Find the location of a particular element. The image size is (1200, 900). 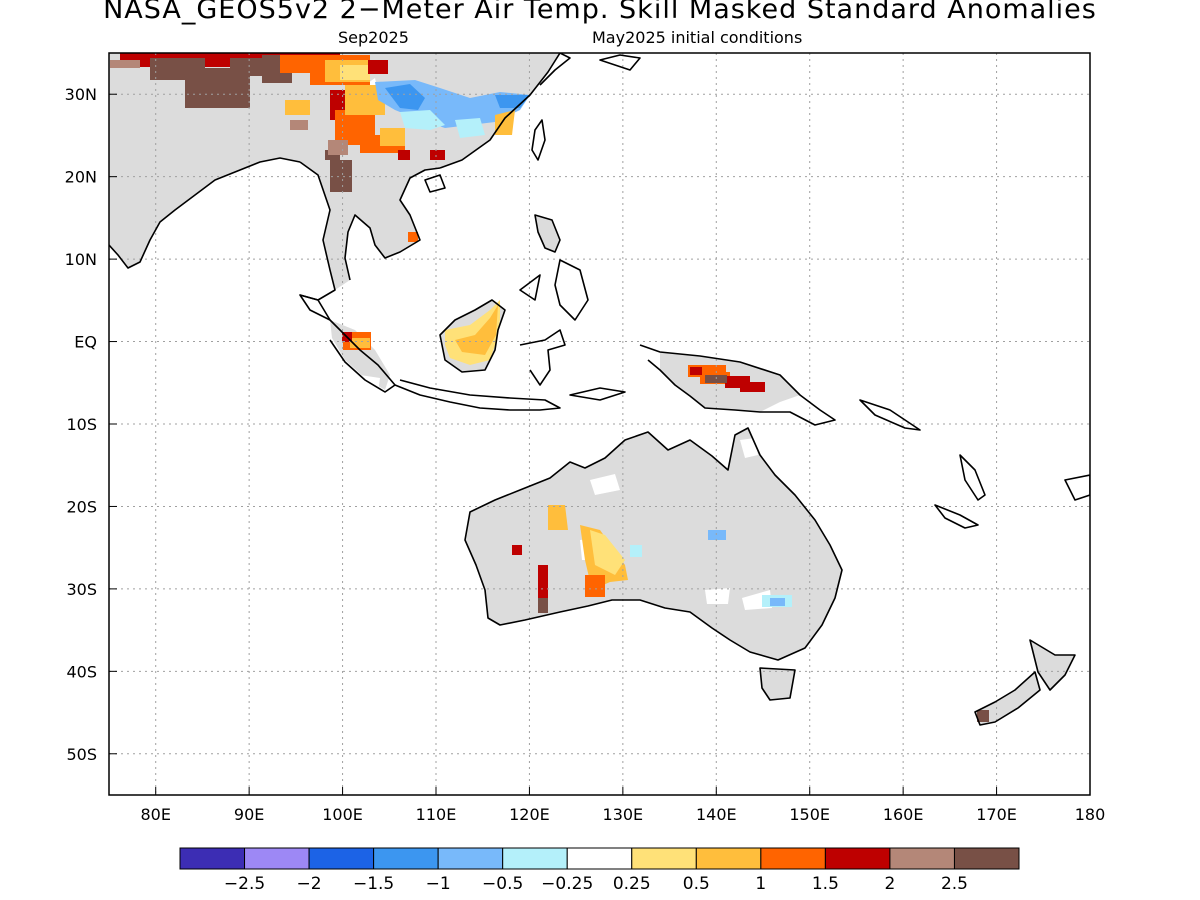

lon-tick-label: 160E is located at coordinates (903, 814).